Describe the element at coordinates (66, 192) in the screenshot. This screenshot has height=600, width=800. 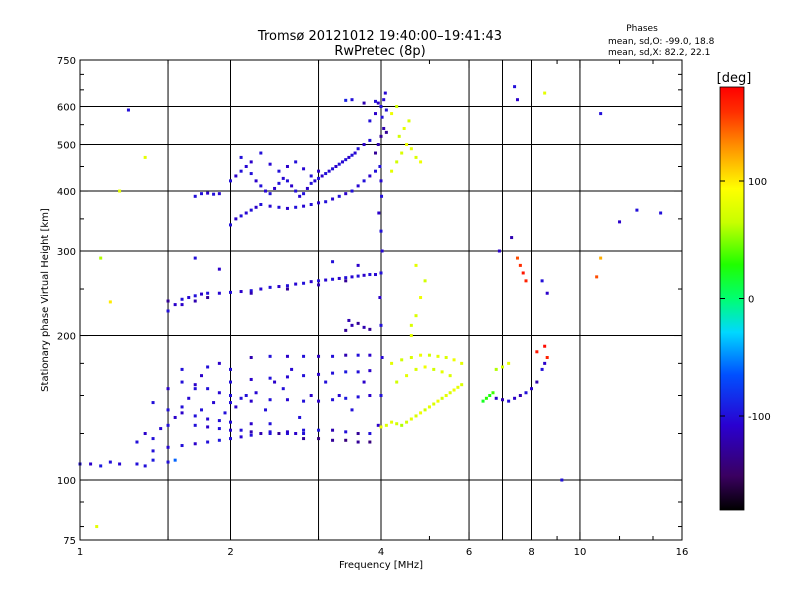
I see `y-tick-label: 400` at that location.